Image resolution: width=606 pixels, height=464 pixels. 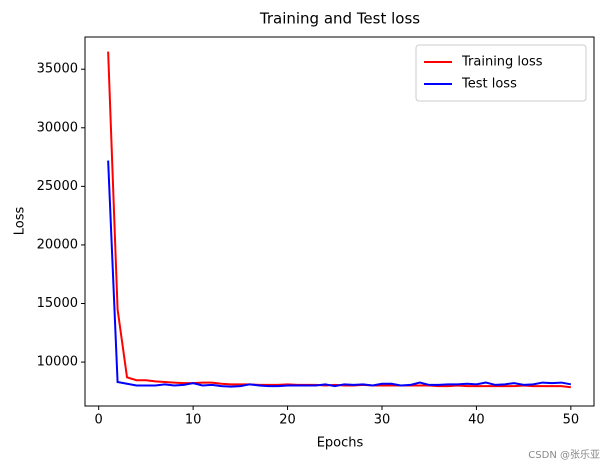 What do you see at coordinates (57, 244) in the screenshot?
I see `y-tick-label: 20000` at bounding box center [57, 244].